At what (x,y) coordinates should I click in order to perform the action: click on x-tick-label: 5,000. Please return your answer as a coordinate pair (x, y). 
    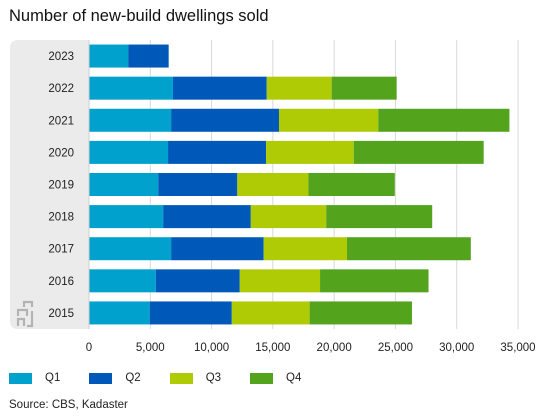
    Looking at the image, I should click on (150, 348).